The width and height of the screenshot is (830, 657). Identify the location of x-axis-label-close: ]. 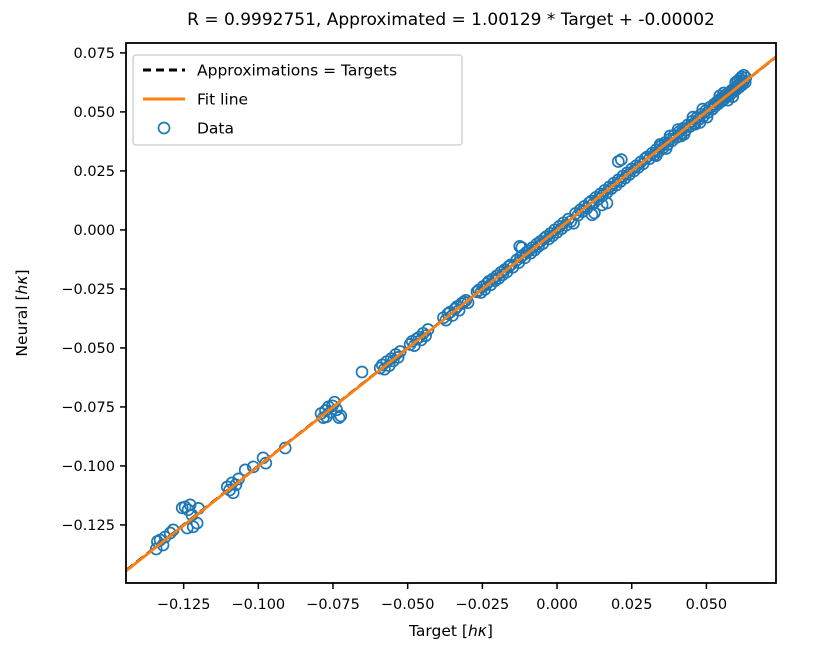
(489, 631).